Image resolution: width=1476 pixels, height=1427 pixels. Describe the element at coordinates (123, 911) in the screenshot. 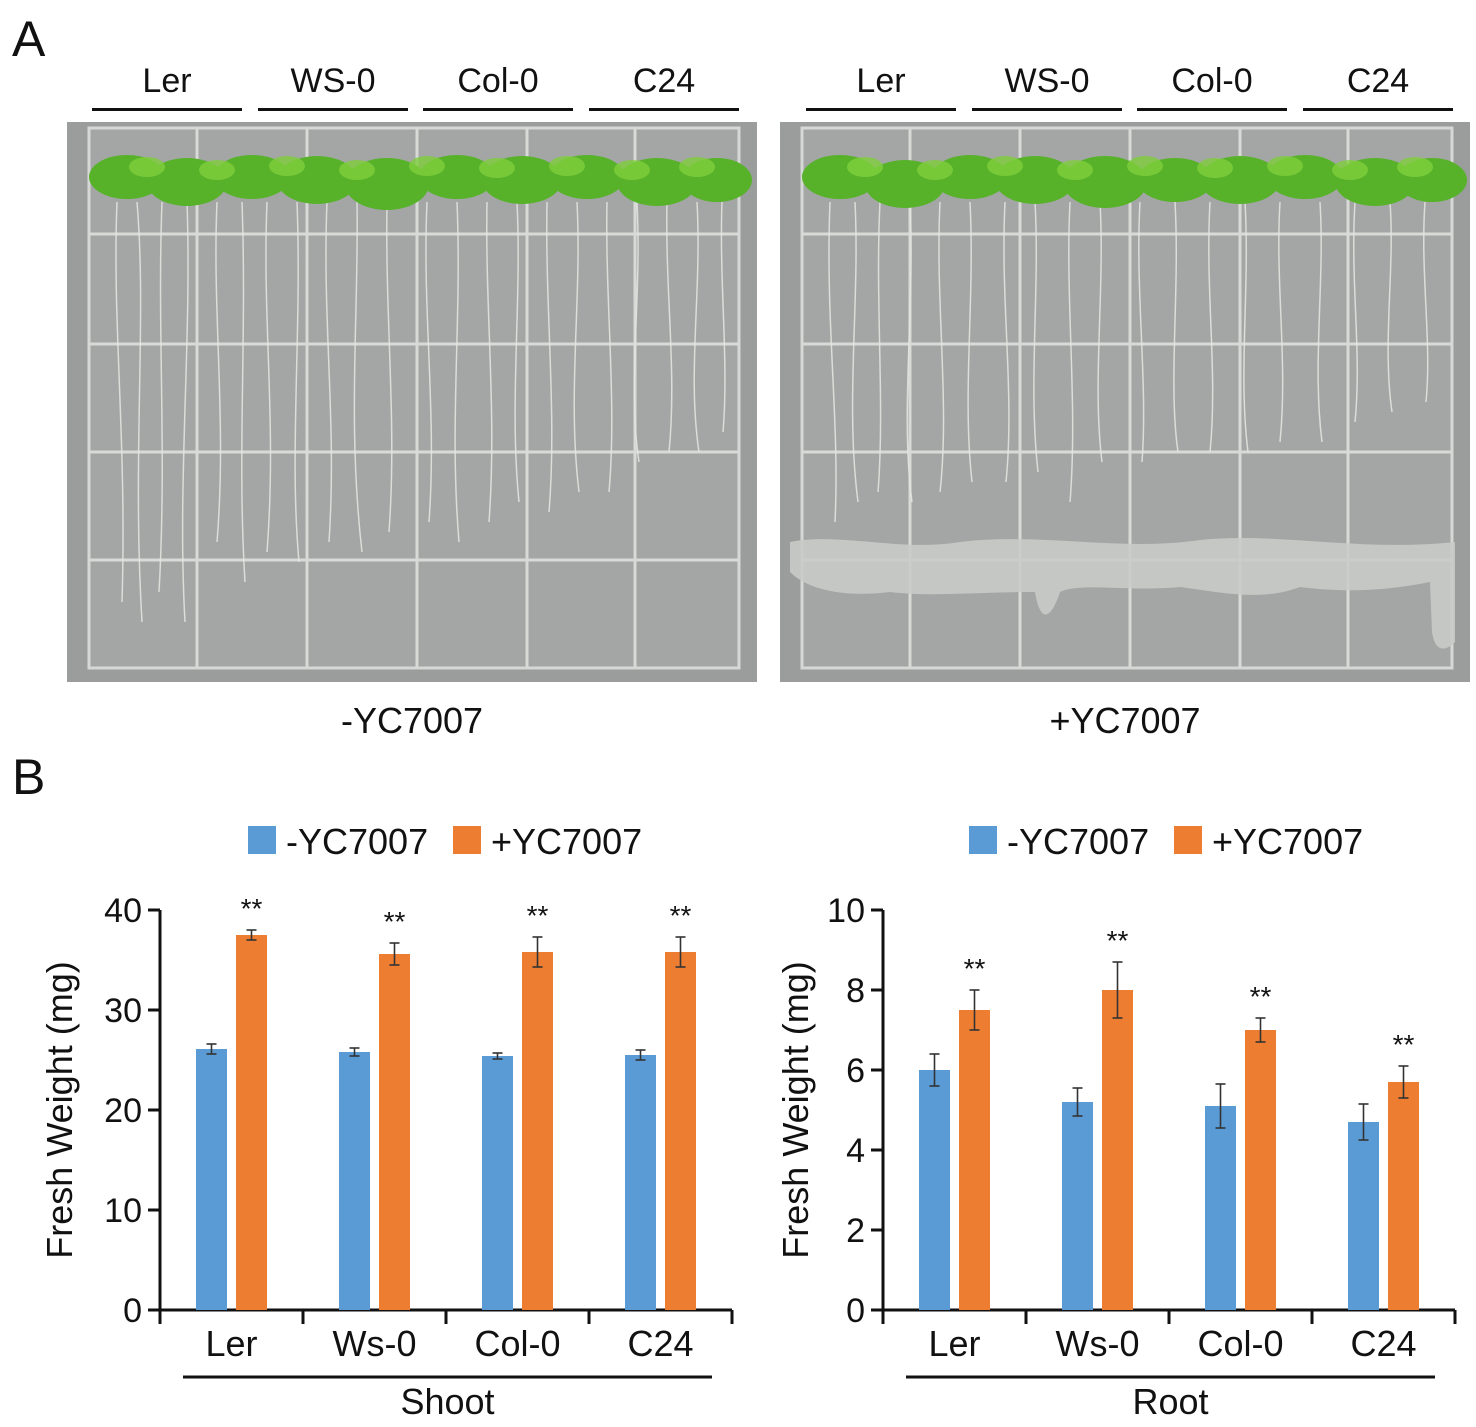

I see `y-tick-label: 40` at that location.